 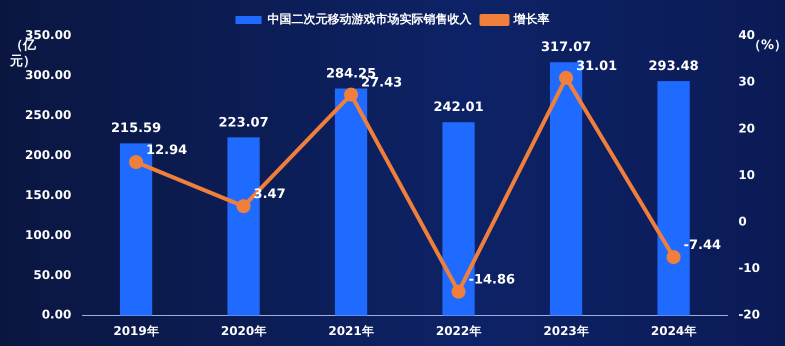 What do you see at coordinates (52, 275) in the screenshot?
I see `y-tick-label: 50.00` at bounding box center [52, 275].